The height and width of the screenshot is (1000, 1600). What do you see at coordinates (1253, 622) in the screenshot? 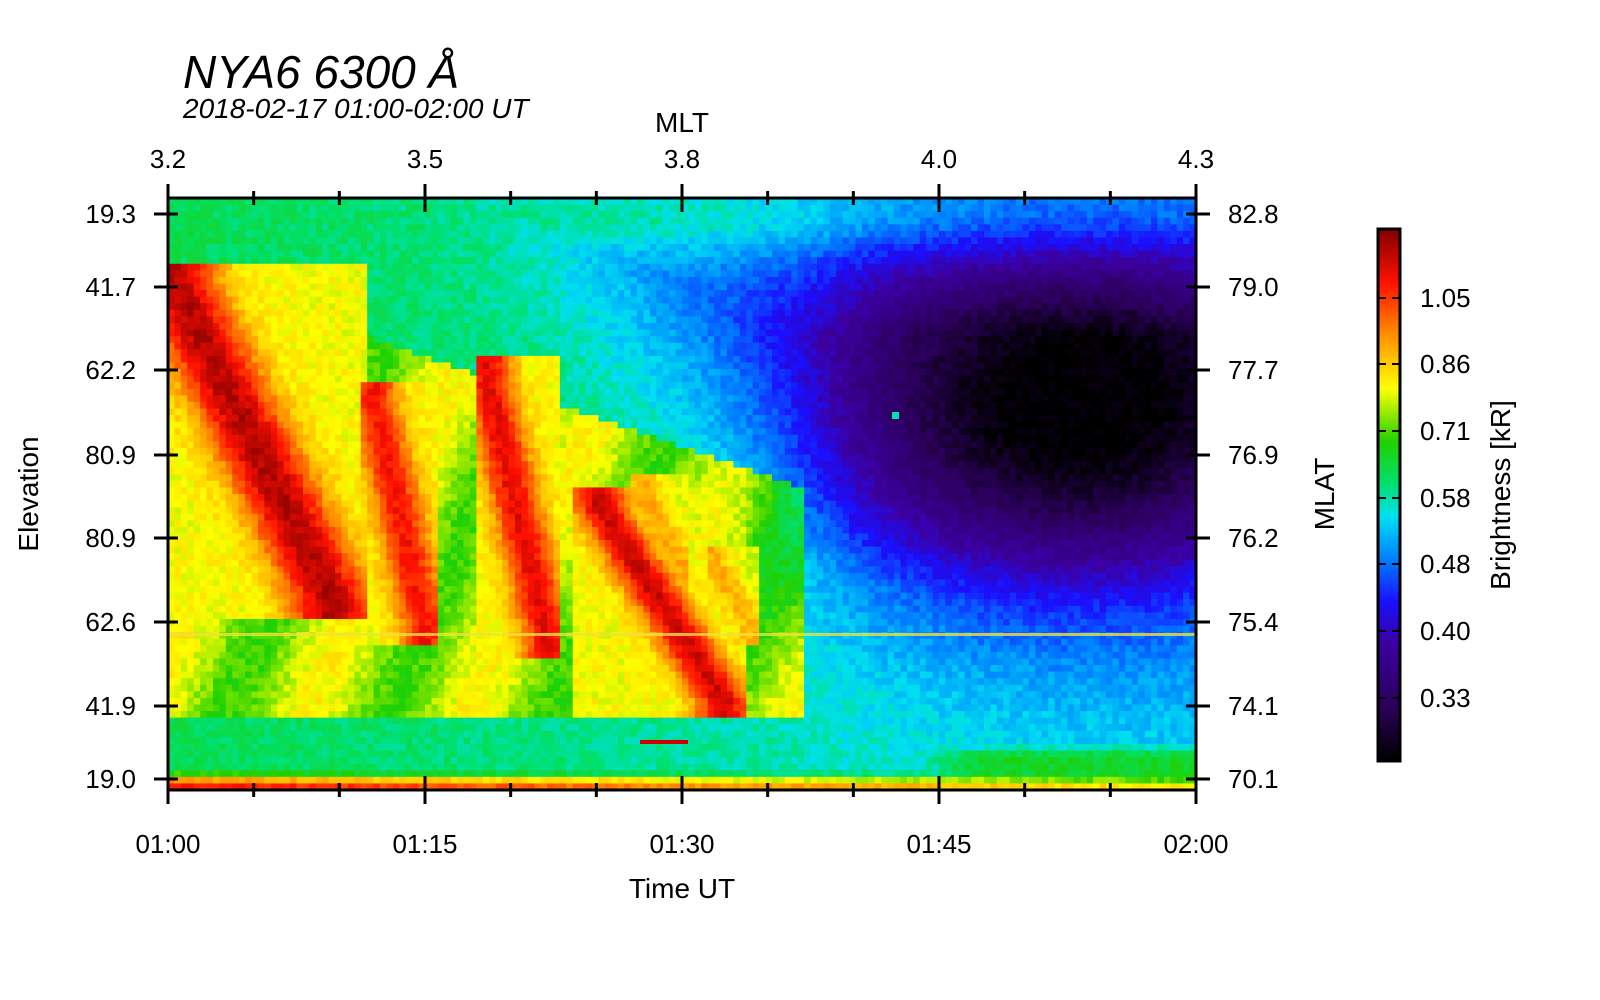
I see `y-right-tick-label: 75.4` at bounding box center [1253, 622].